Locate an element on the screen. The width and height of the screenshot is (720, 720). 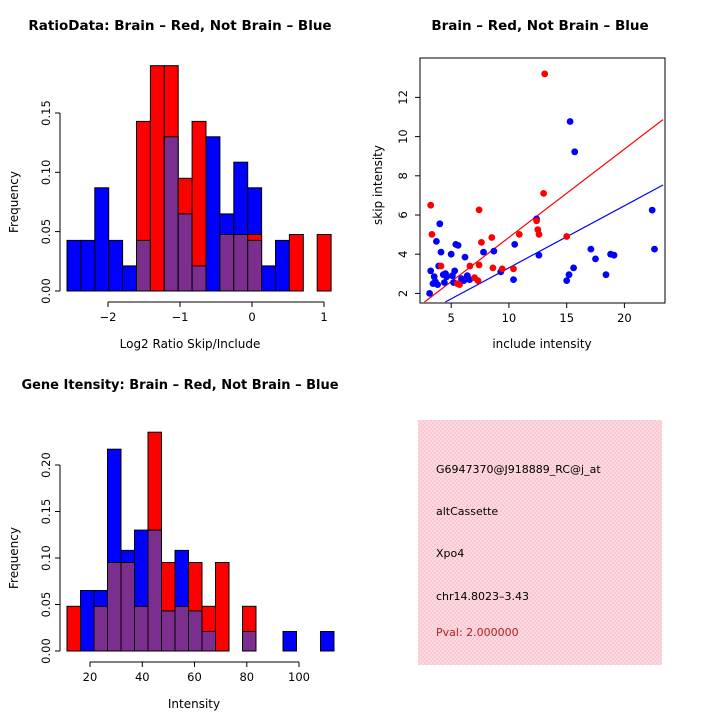
ratio-x-axis-title: Log2 Ratio Skip/Include is located at coordinates (190, 344).